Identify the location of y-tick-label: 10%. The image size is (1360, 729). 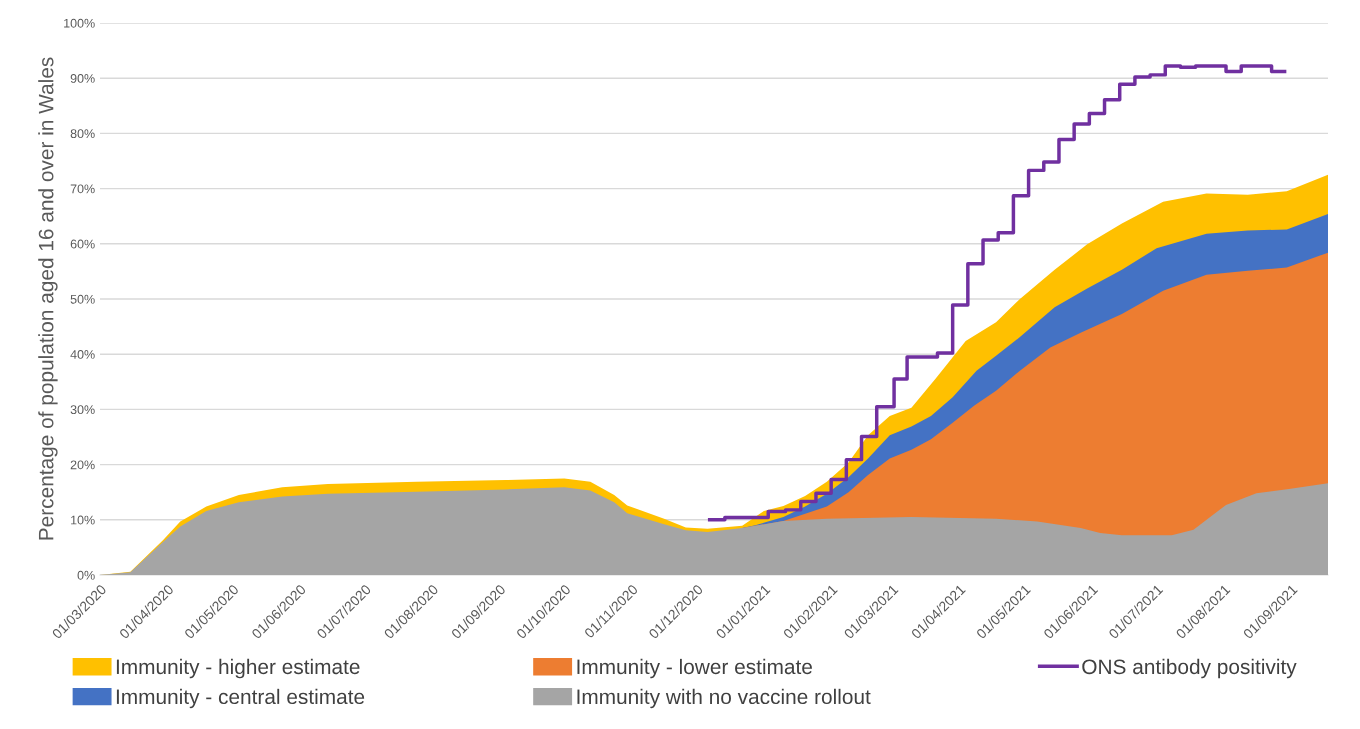
(83, 520).